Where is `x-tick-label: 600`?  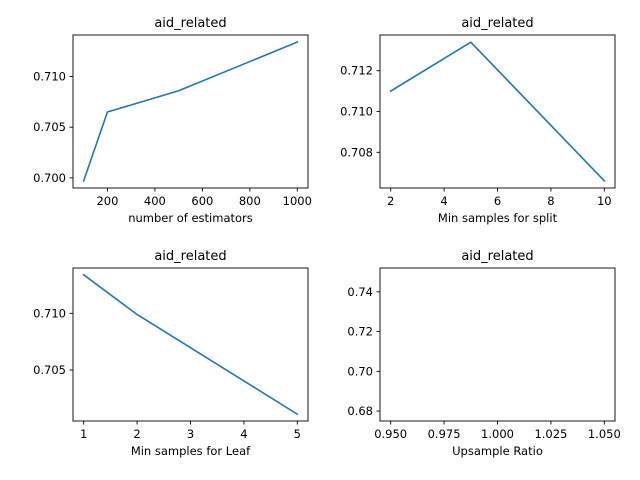 x-tick-label: 600 is located at coordinates (202, 201).